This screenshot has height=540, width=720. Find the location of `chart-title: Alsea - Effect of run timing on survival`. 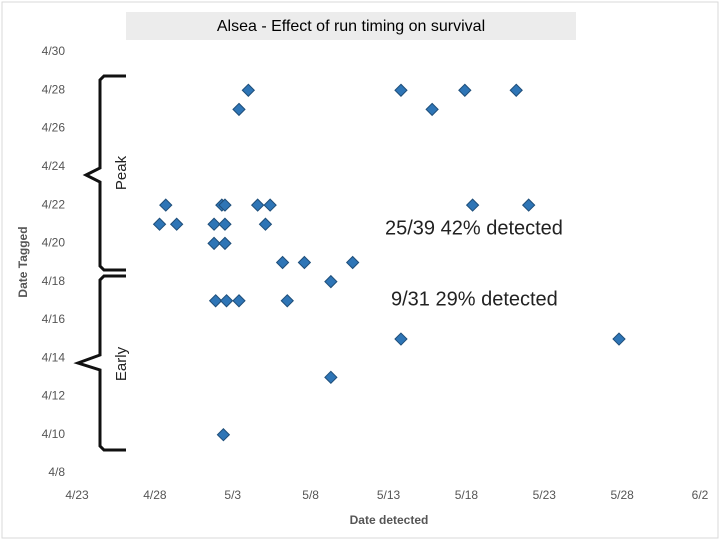

chart-title: Alsea - Effect of run timing on survival is located at coordinates (351, 26).